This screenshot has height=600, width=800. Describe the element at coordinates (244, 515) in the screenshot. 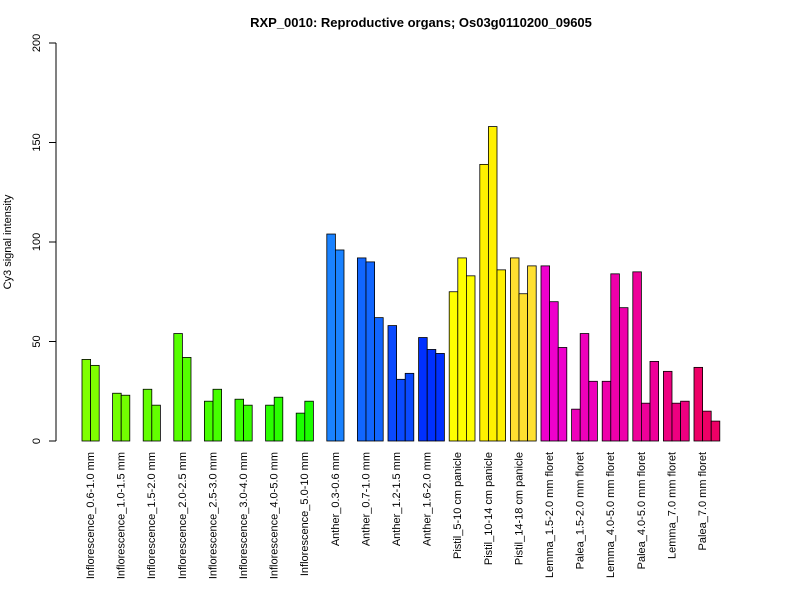

I see `x-tick-label: Inflorescence_3.0-4.0 mm` at that location.